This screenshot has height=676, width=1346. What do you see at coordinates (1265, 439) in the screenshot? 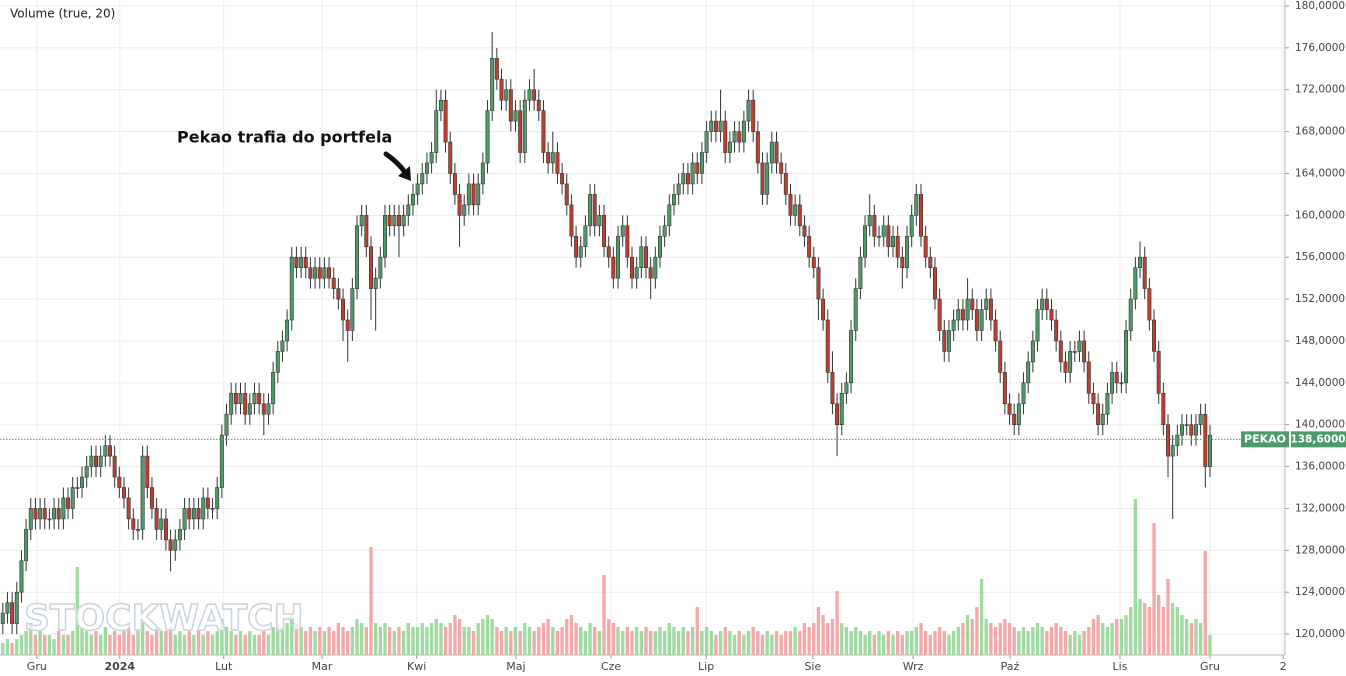
I see `symbol-tag` at bounding box center [1265, 439].